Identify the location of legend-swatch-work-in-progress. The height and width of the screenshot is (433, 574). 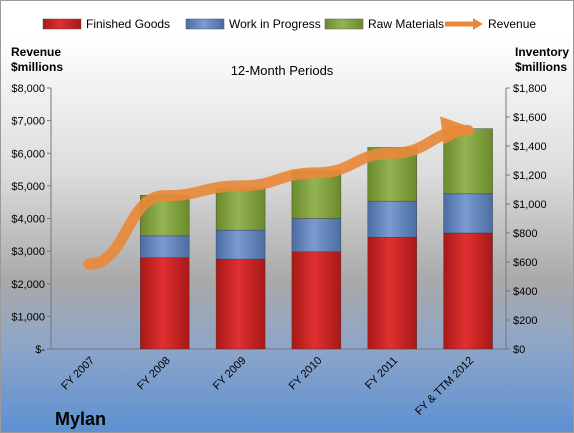
(205, 24).